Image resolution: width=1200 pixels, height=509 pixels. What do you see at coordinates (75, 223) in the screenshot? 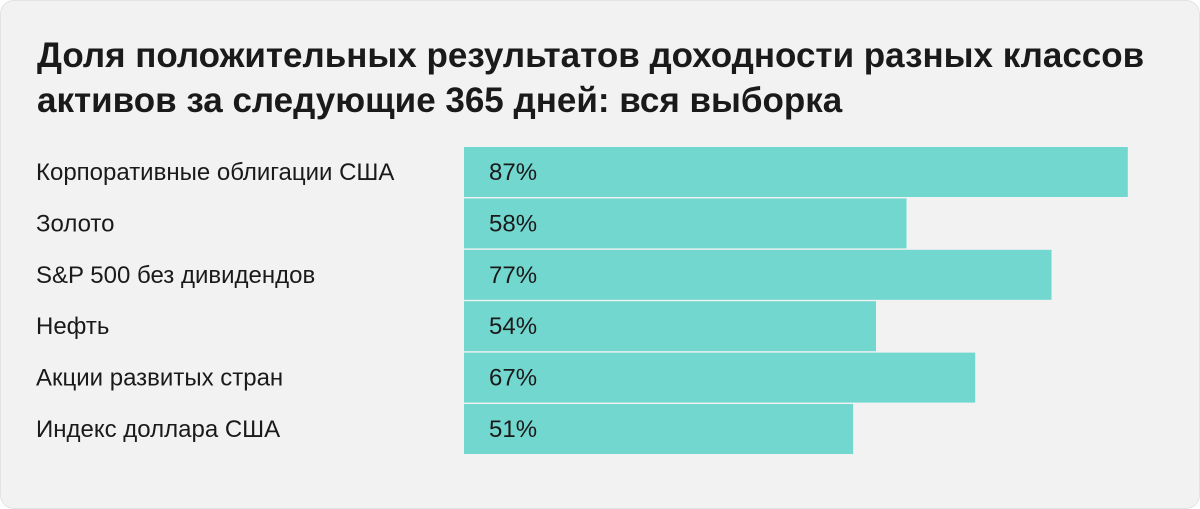
I see `category-label: Золото` at bounding box center [75, 223].